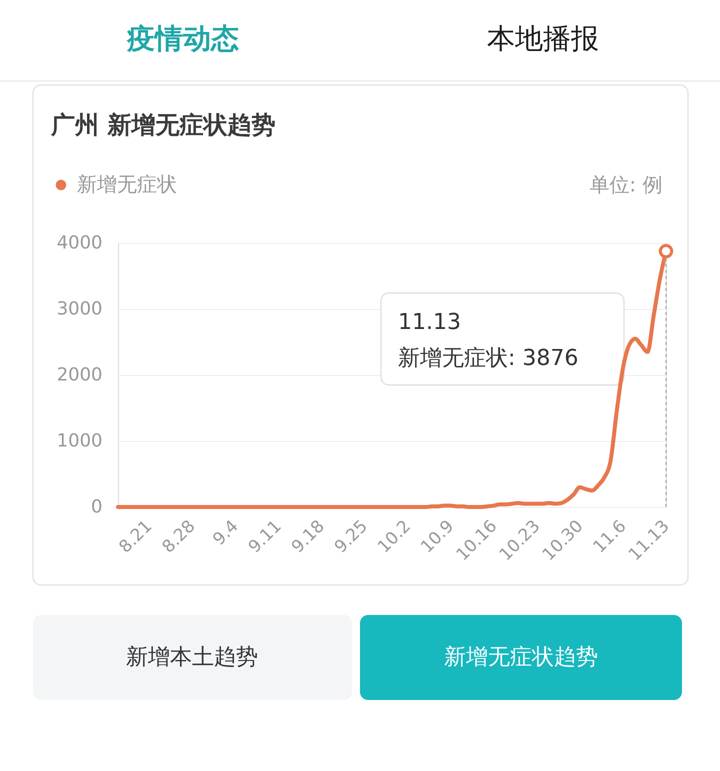 This screenshot has height=771, width=720. Describe the element at coordinates (182, 38) in the screenshot. I see `text: 疫情动态` at that location.